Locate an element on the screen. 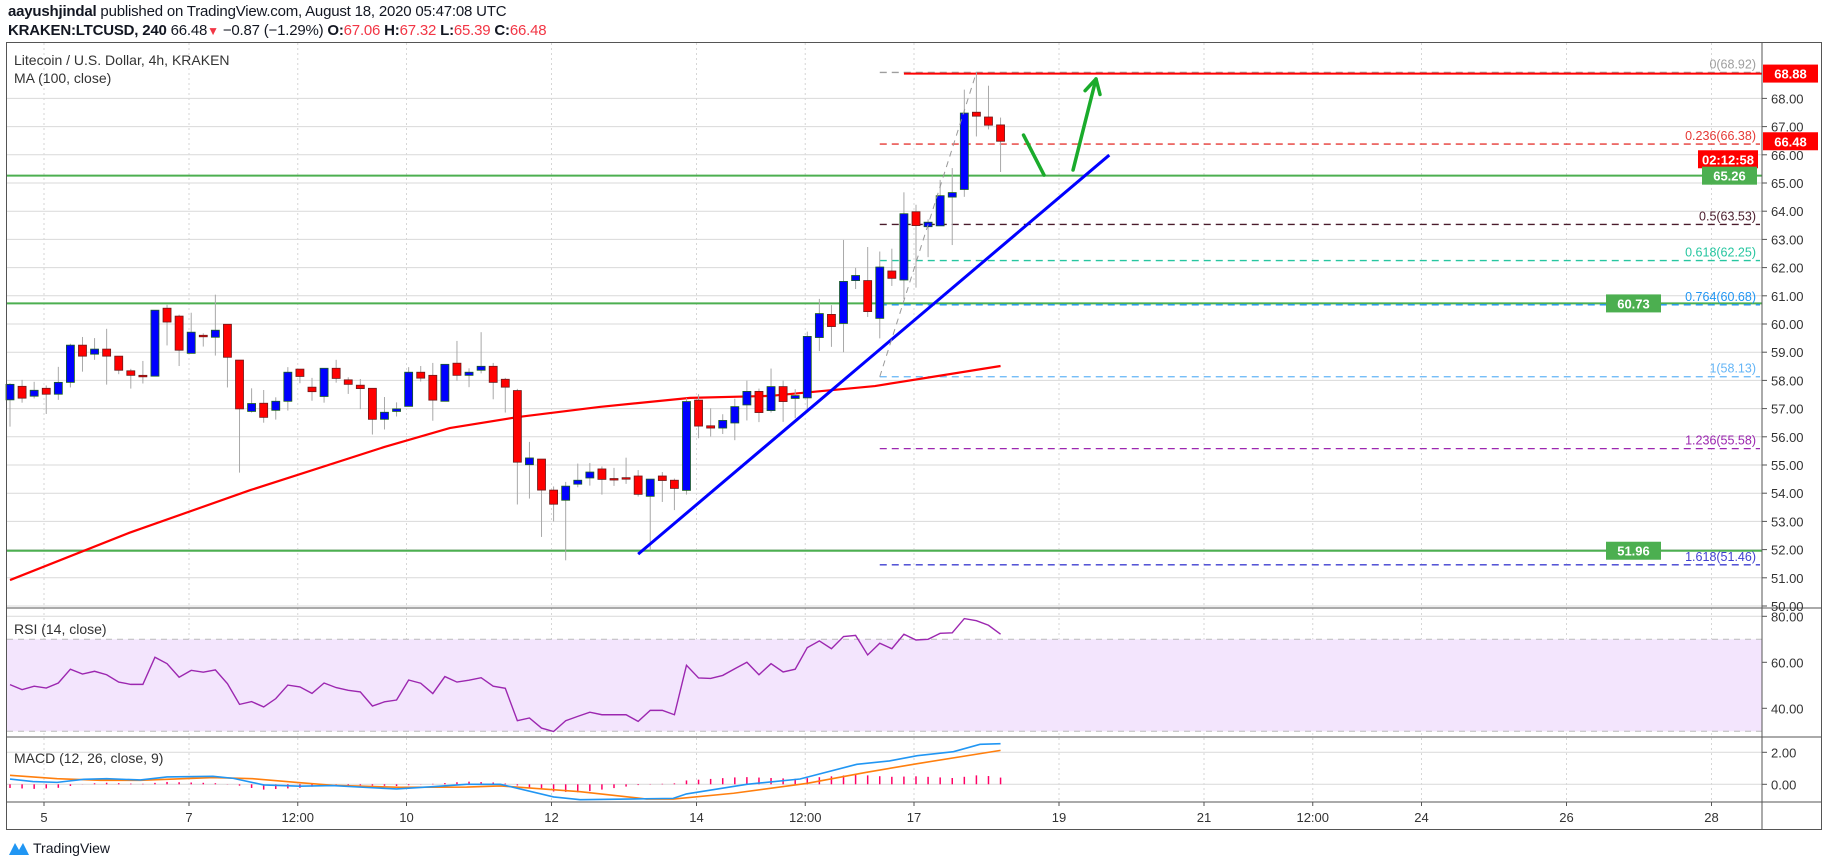  ma-legend: MA (100, close) is located at coordinates (62, 78).